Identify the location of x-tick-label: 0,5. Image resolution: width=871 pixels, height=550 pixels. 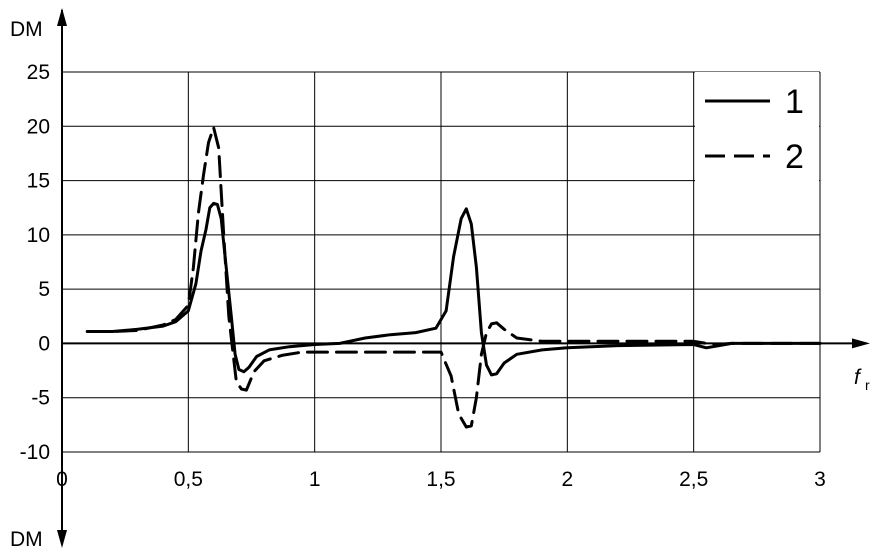
(188, 479).